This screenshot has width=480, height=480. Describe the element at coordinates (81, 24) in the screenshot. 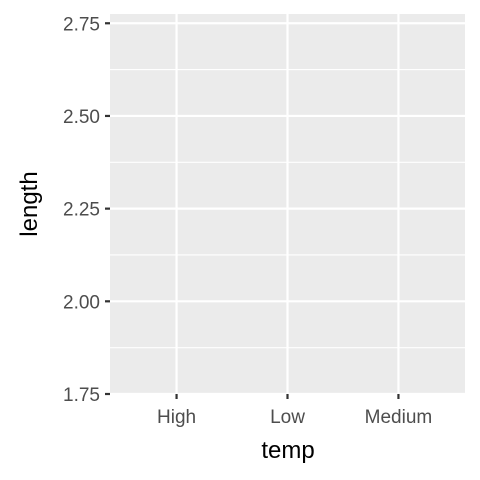

I see `y-tick-label: 2.75` at that location.